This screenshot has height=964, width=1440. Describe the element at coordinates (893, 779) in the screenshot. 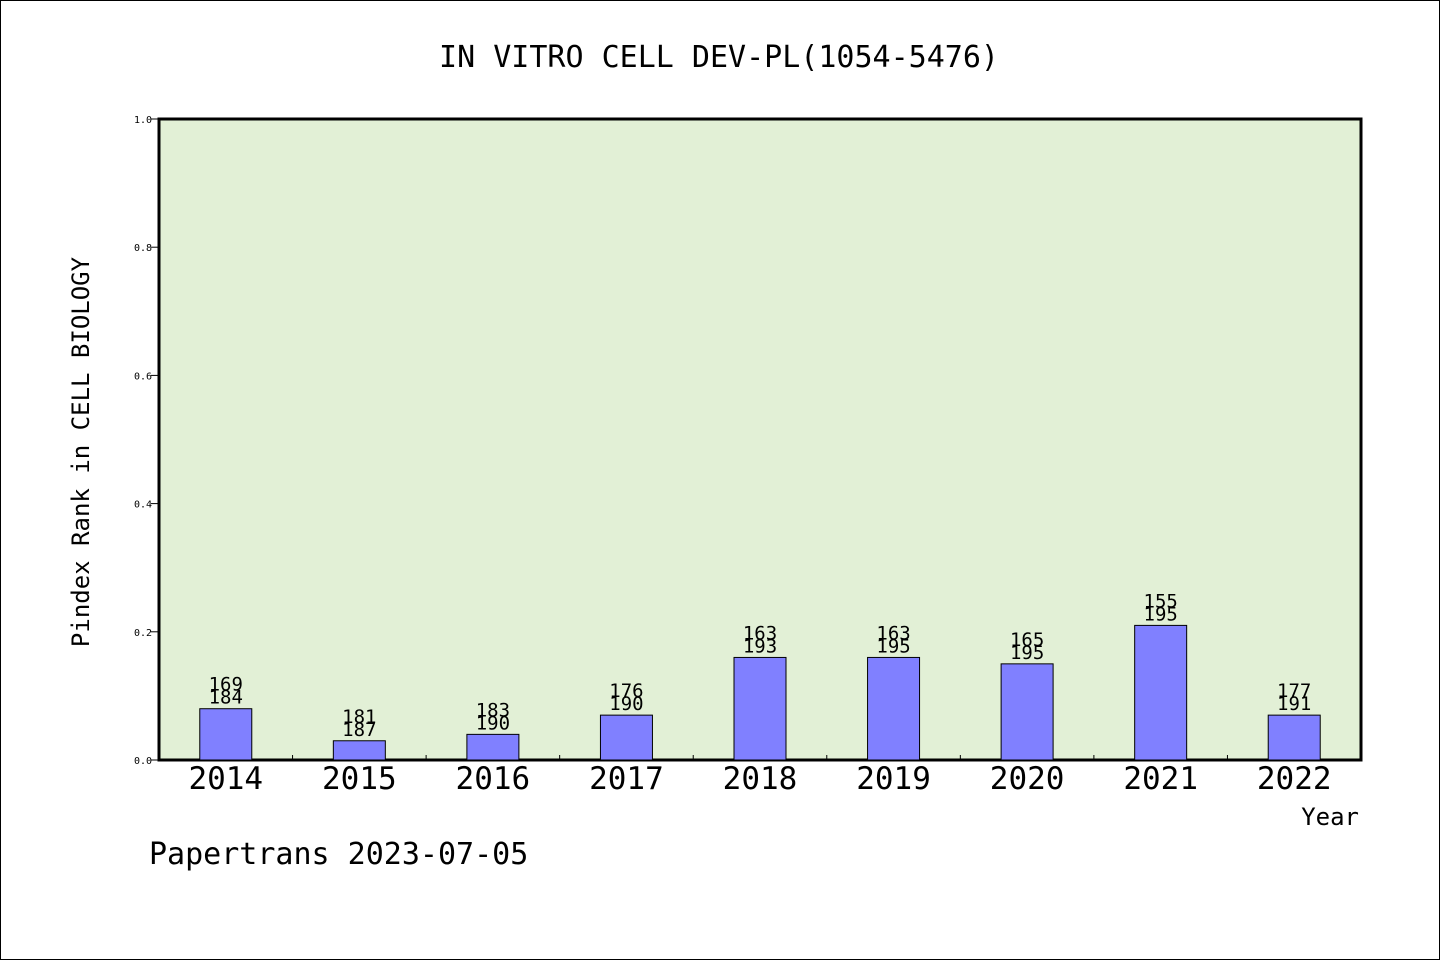

I see `x-tick-label: 2019` at that location.